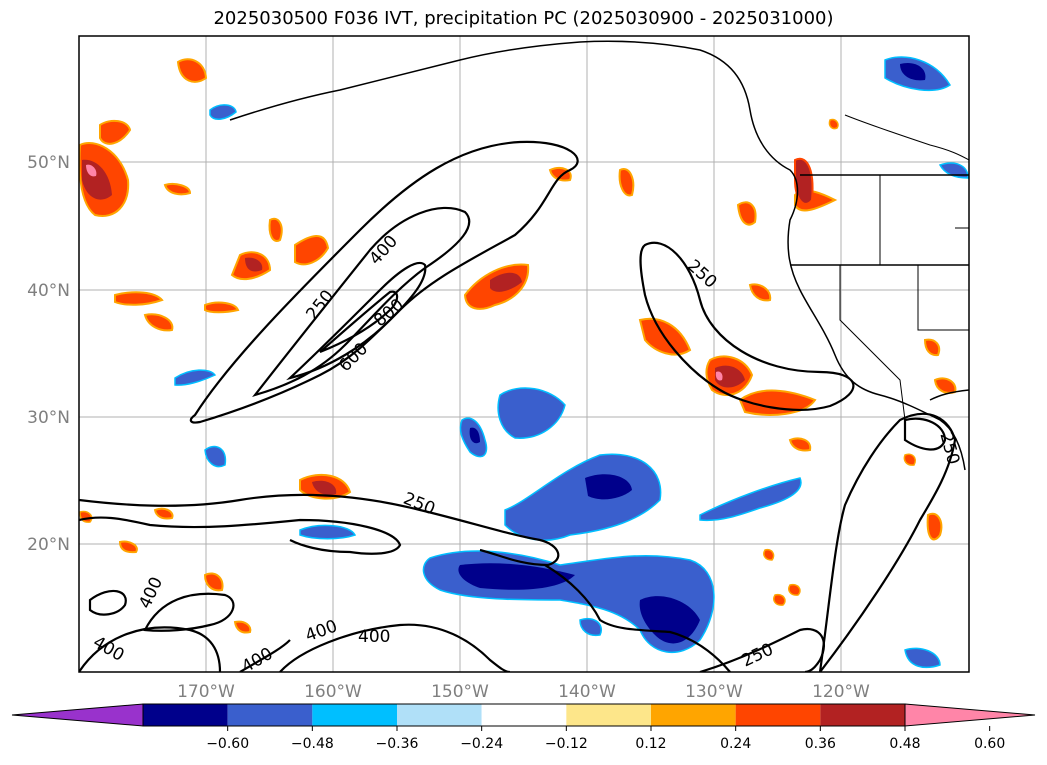 Image resolution: width=1047 pixels, height=765 pixels. I want to click on lon-label: 160°W, so click(333, 692).